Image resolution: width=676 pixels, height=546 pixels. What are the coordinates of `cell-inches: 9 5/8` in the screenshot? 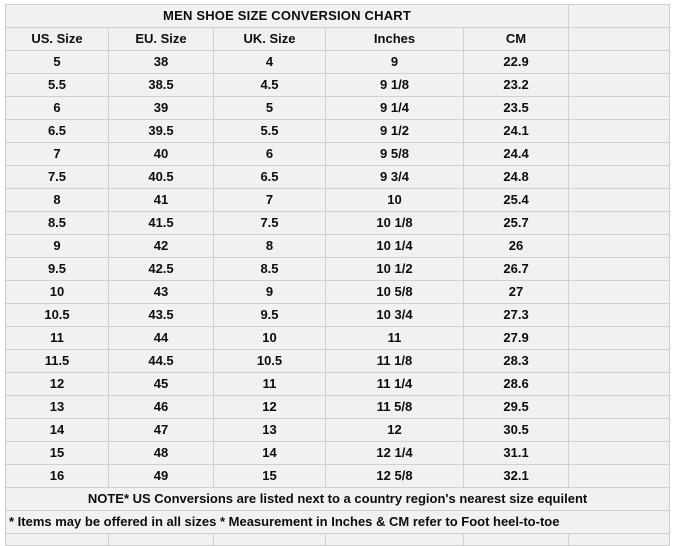 It's located at (394, 154).